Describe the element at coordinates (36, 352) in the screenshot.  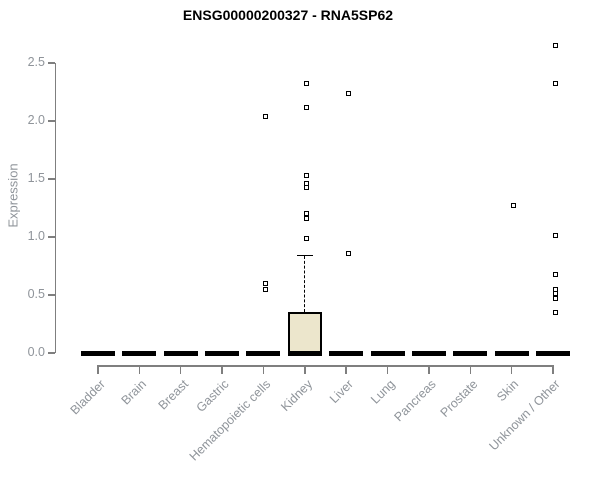
I see `y-tick-label: 0.0` at that location.